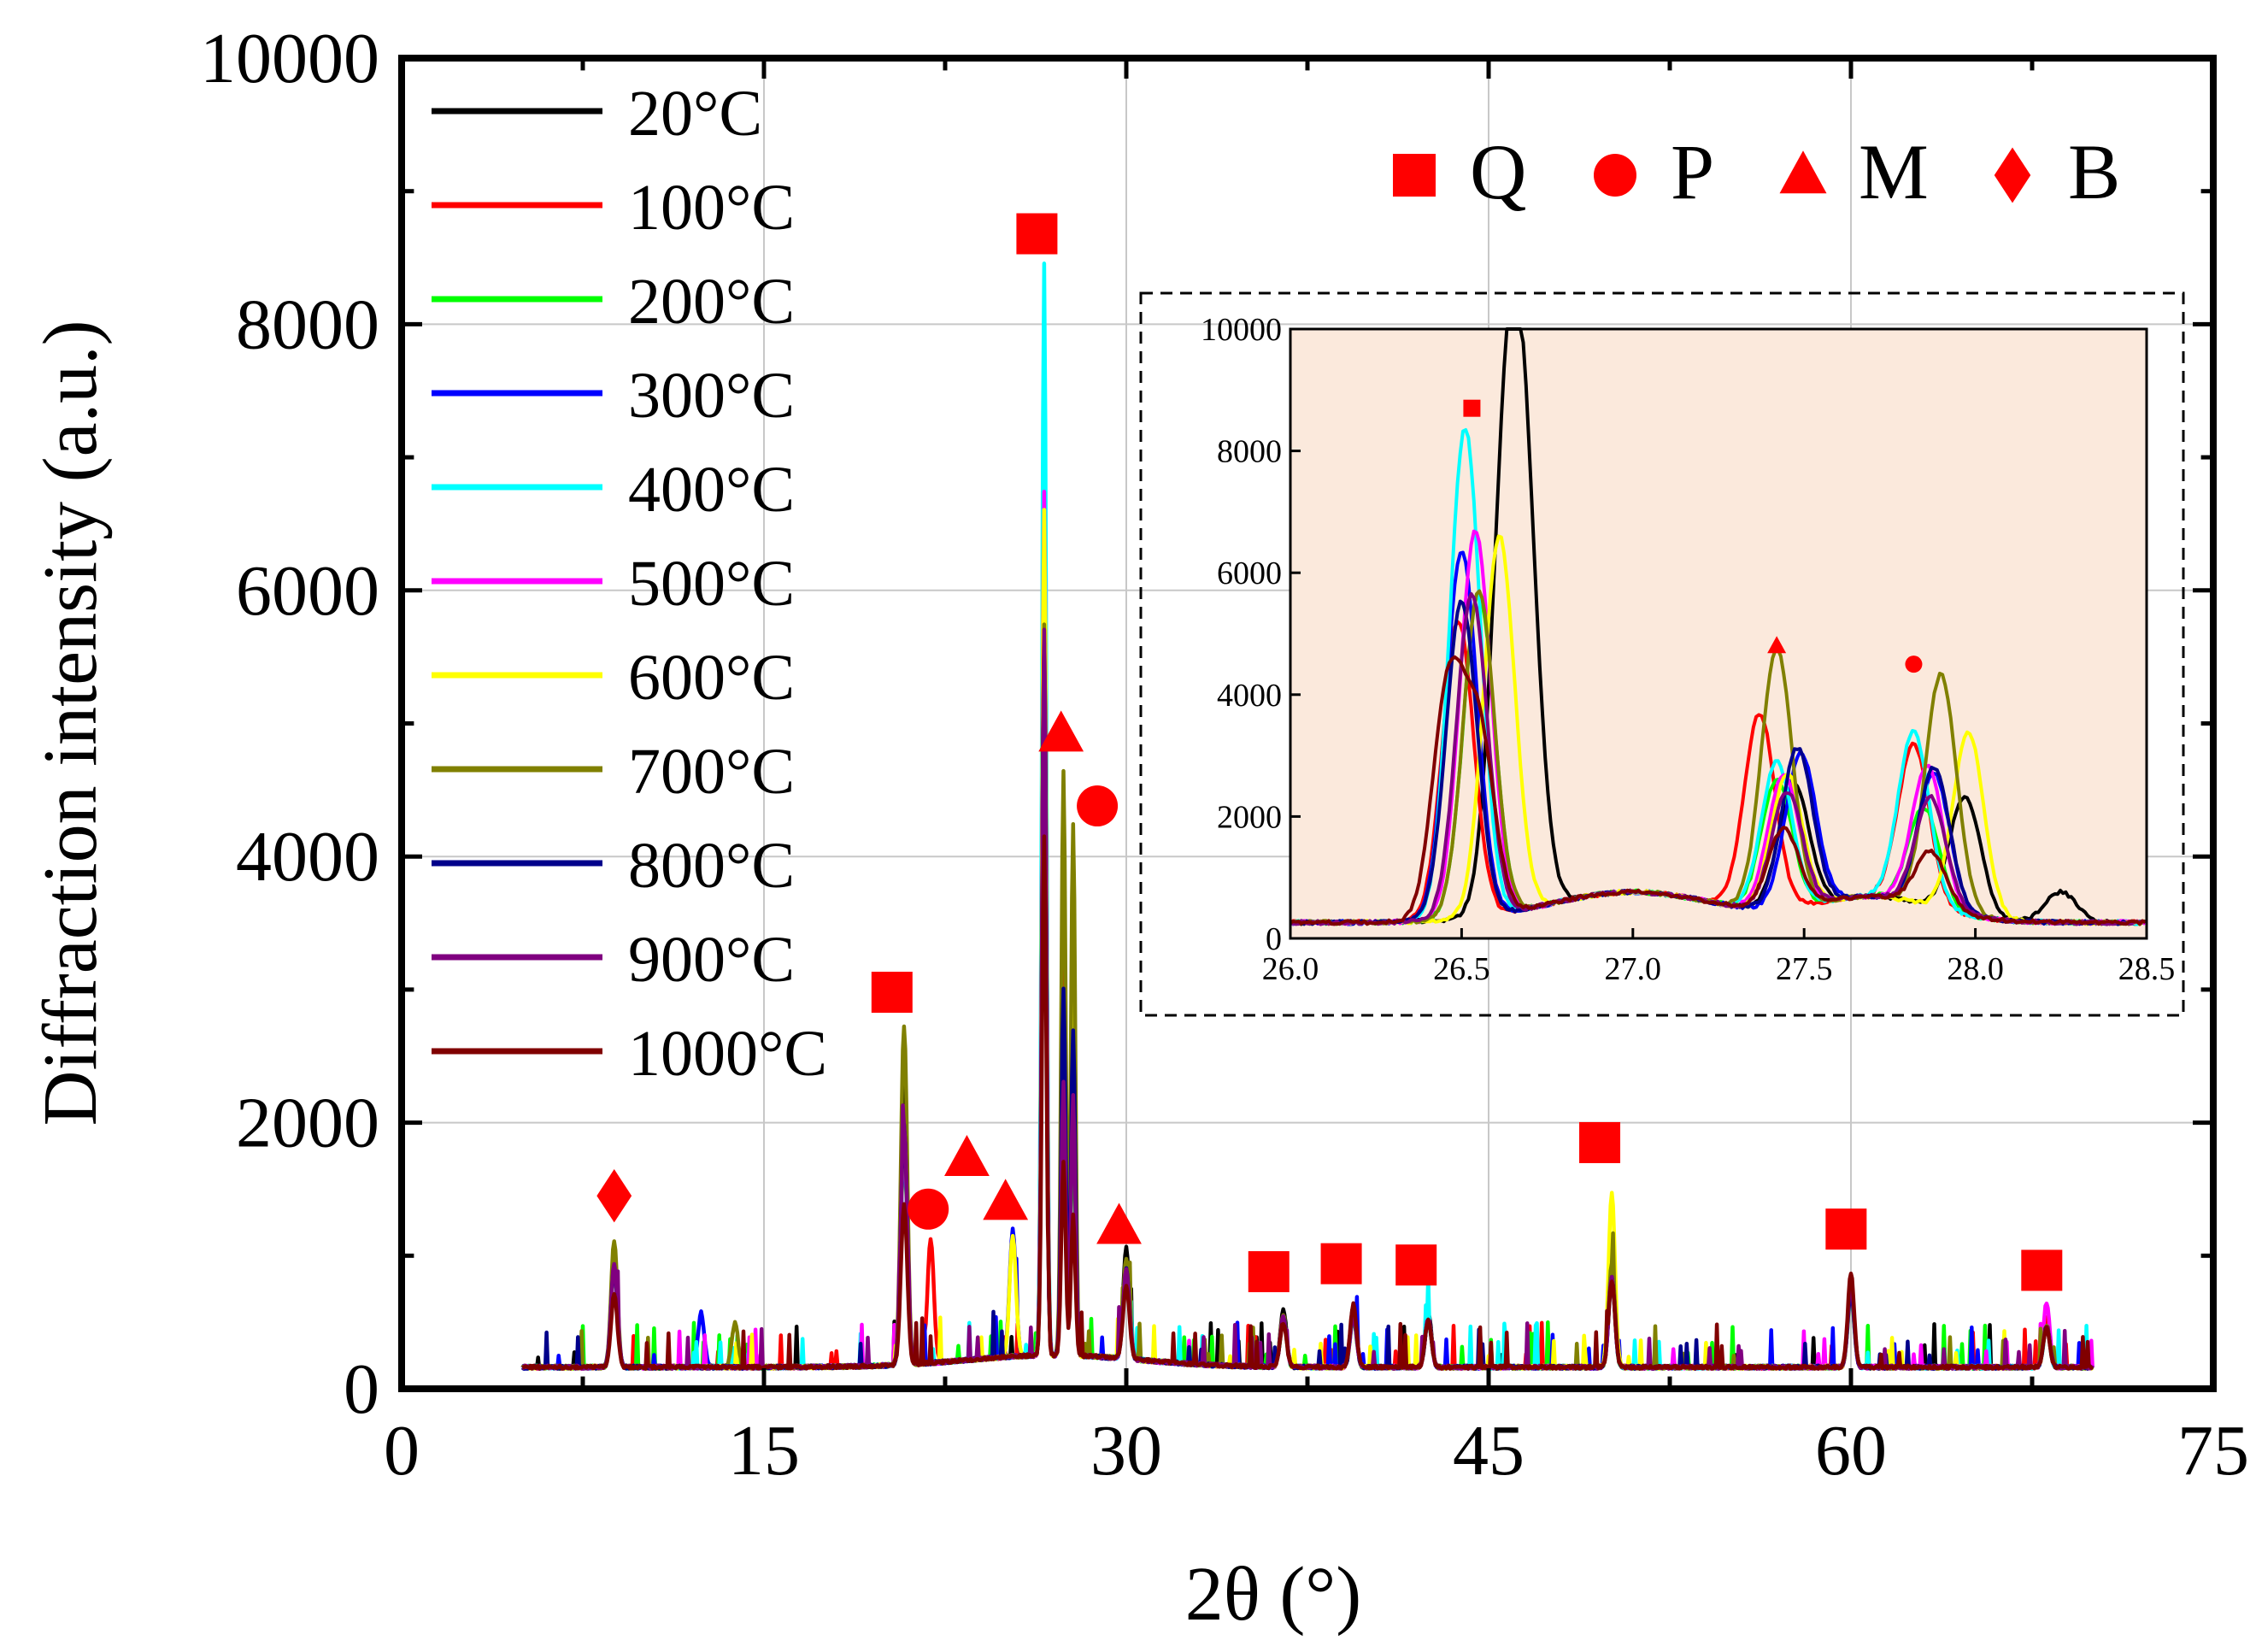 This screenshot has width=2256, height=1652. Describe the element at coordinates (727, 1054) in the screenshot. I see `legend-label: 1000°C` at that location.